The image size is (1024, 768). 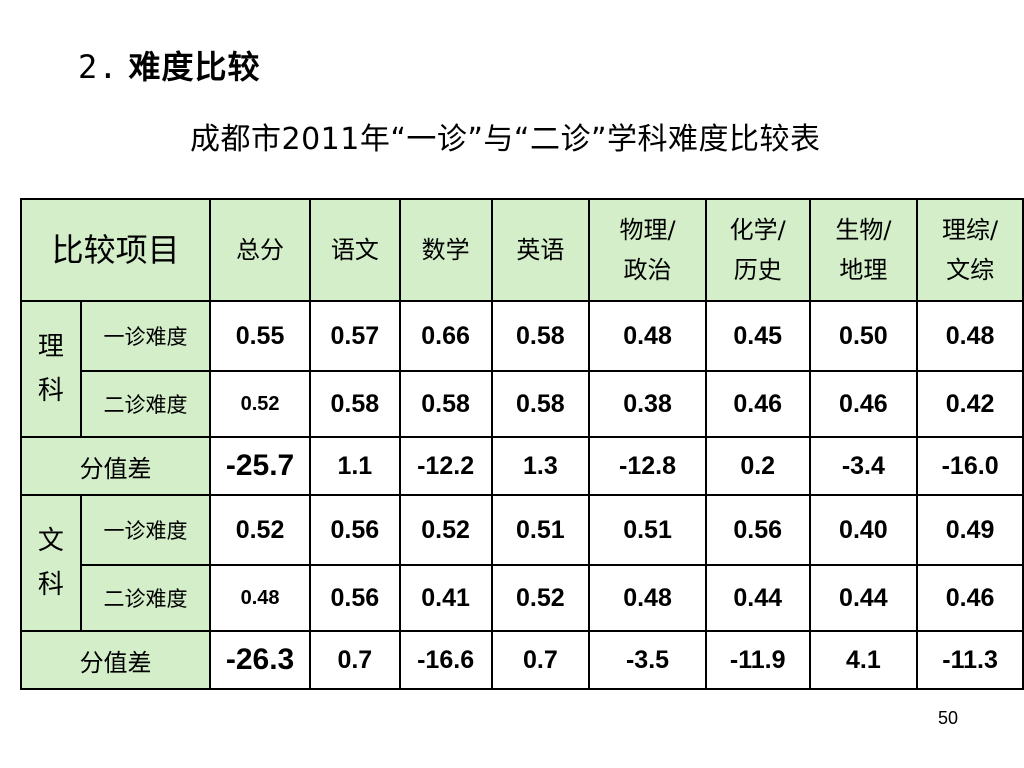 I want to click on diff-row: 分值差 -25.7 1.1 -12.2 1.3 -12.8 0.2 -3.4 -16.0, so click(x=521, y=466).